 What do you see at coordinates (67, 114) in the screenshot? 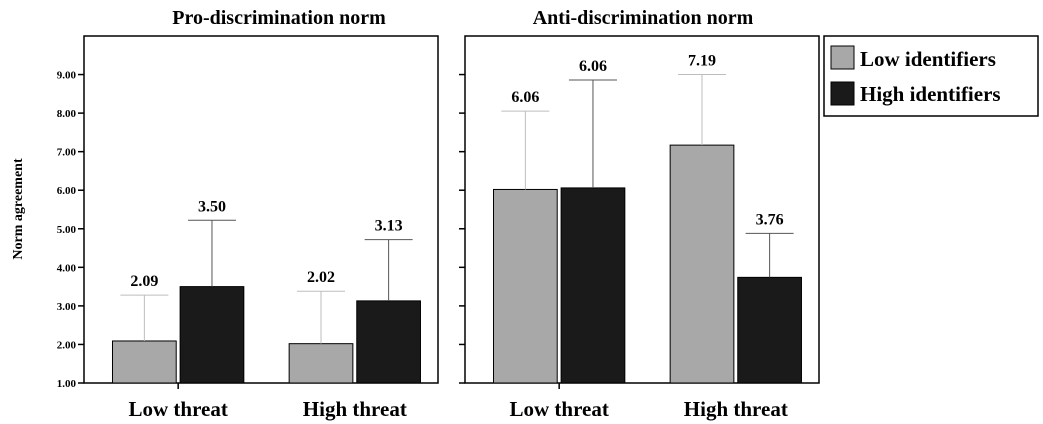
I see `y-tick-label: 8.00` at bounding box center [67, 114].